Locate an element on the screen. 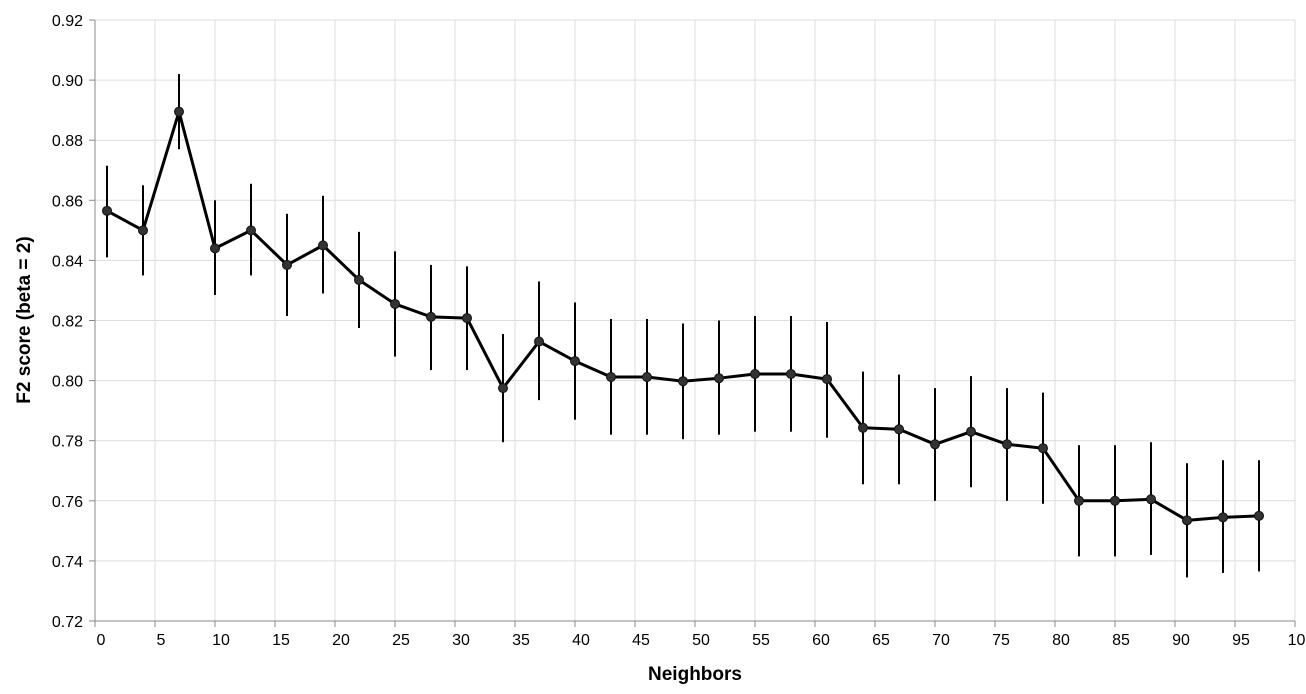 The image size is (1306, 694). y-tick-label: 0.76 is located at coordinates (67, 502).